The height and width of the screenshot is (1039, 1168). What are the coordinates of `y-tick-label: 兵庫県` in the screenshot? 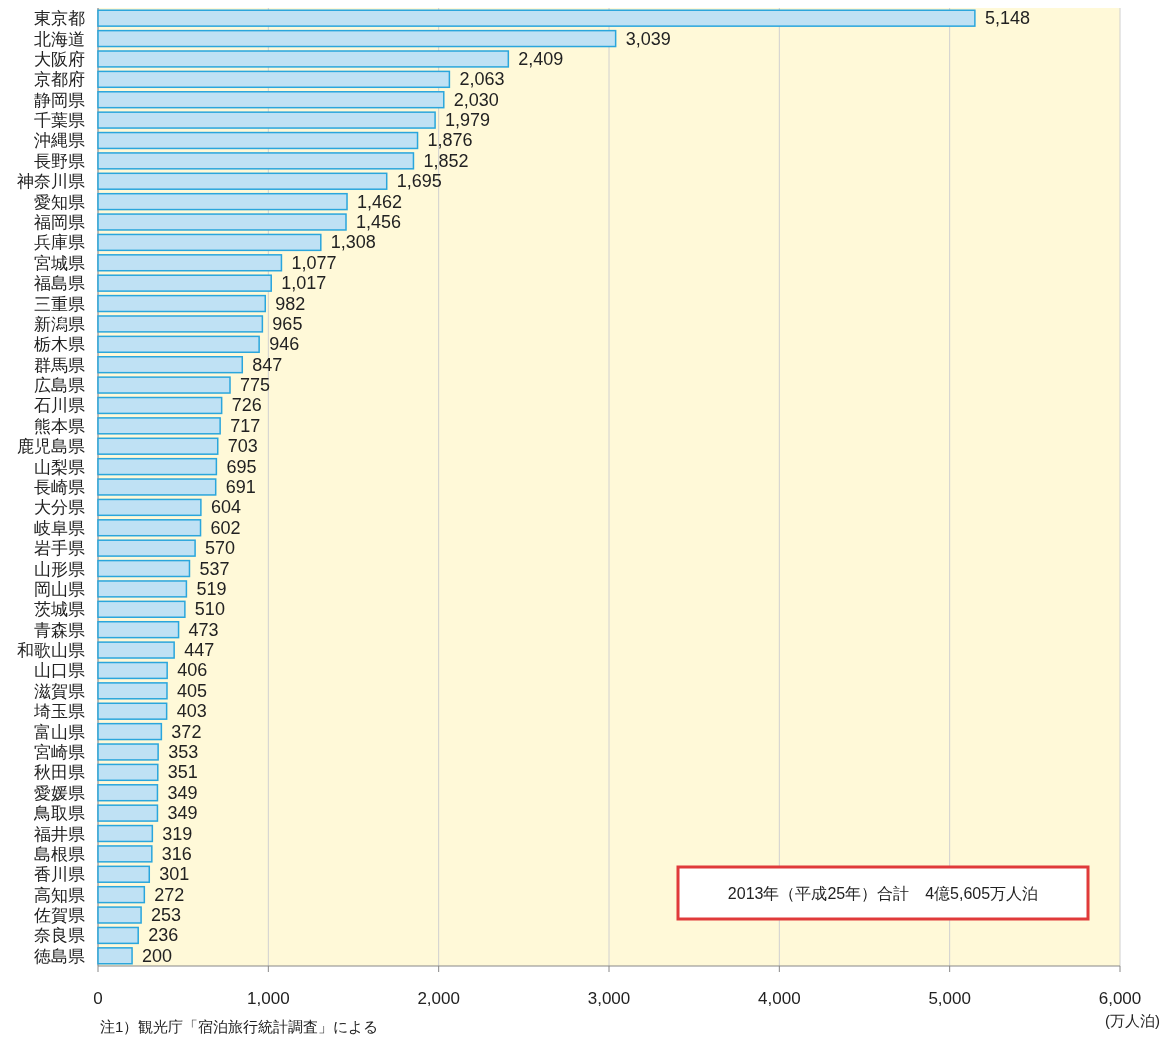 It's located at (59, 243).